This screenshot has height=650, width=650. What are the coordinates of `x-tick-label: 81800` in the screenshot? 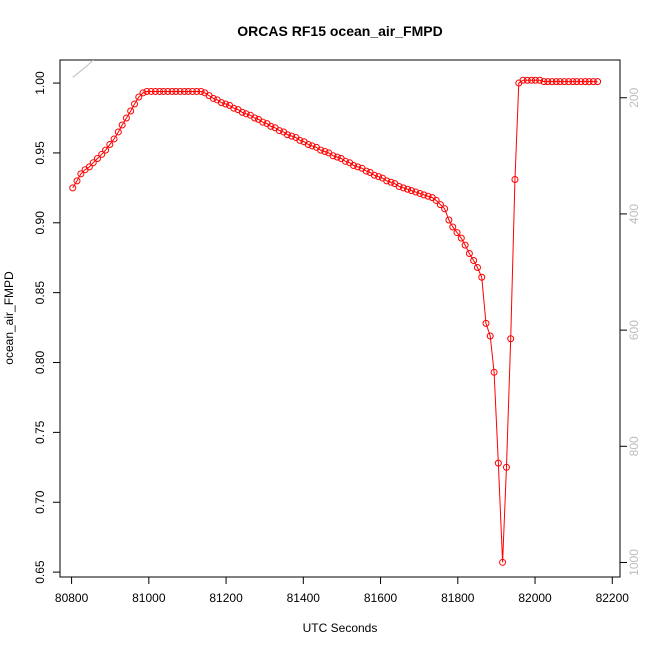 It's located at (458, 598).